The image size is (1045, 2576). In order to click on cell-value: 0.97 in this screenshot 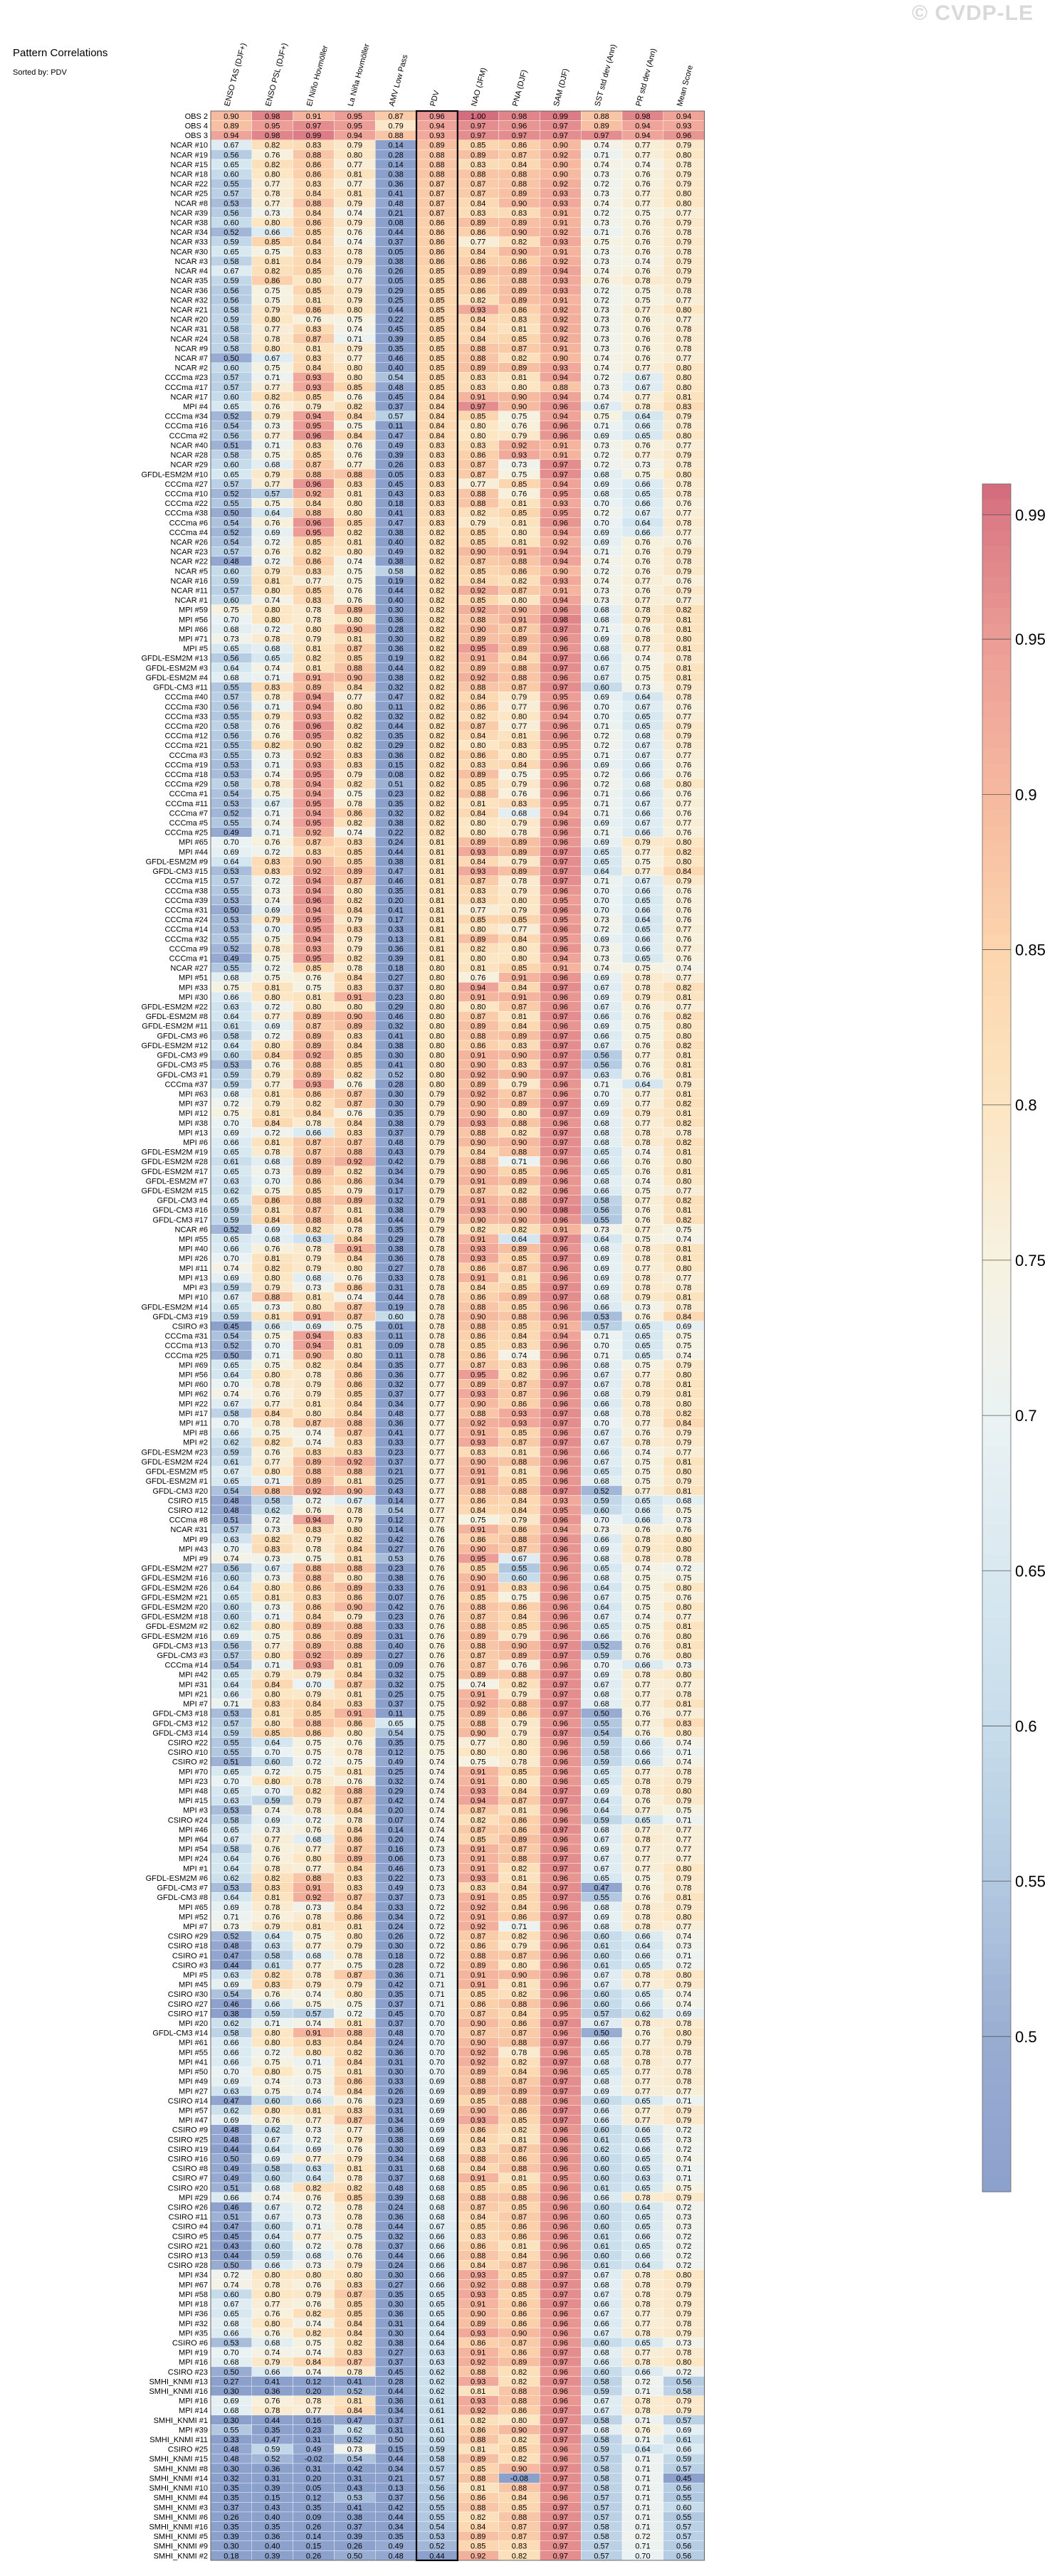, I will do `click(560, 1694)`.